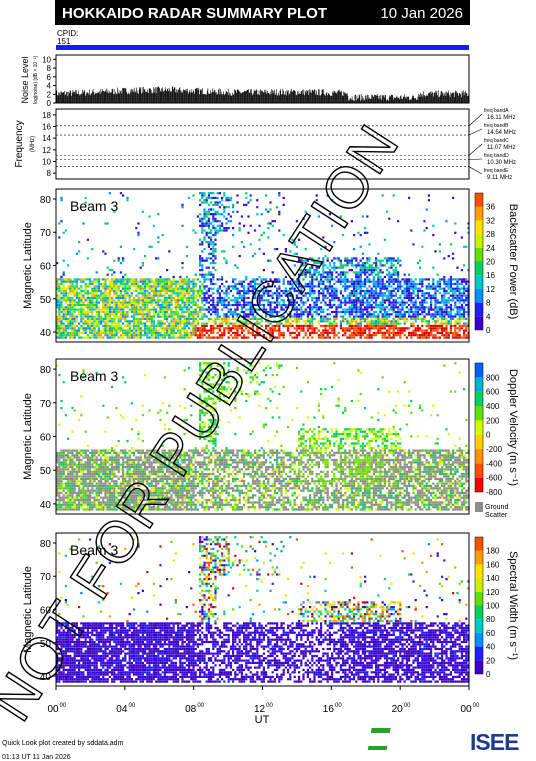 Image resolution: width=536 pixels, height=761 pixels. I want to click on freq-tick-label: 8, so click(49, 173).